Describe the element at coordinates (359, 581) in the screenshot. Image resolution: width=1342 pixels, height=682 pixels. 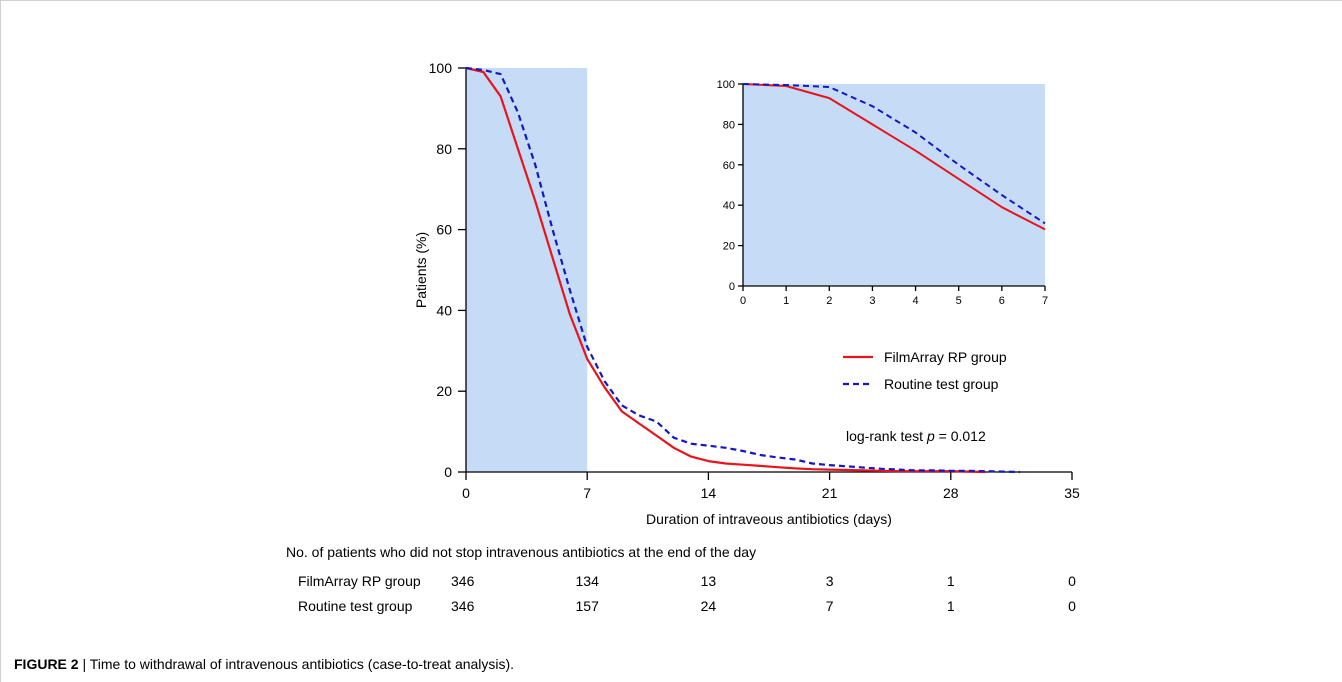
I see `risk-row-label: FilmArray RP group` at that location.